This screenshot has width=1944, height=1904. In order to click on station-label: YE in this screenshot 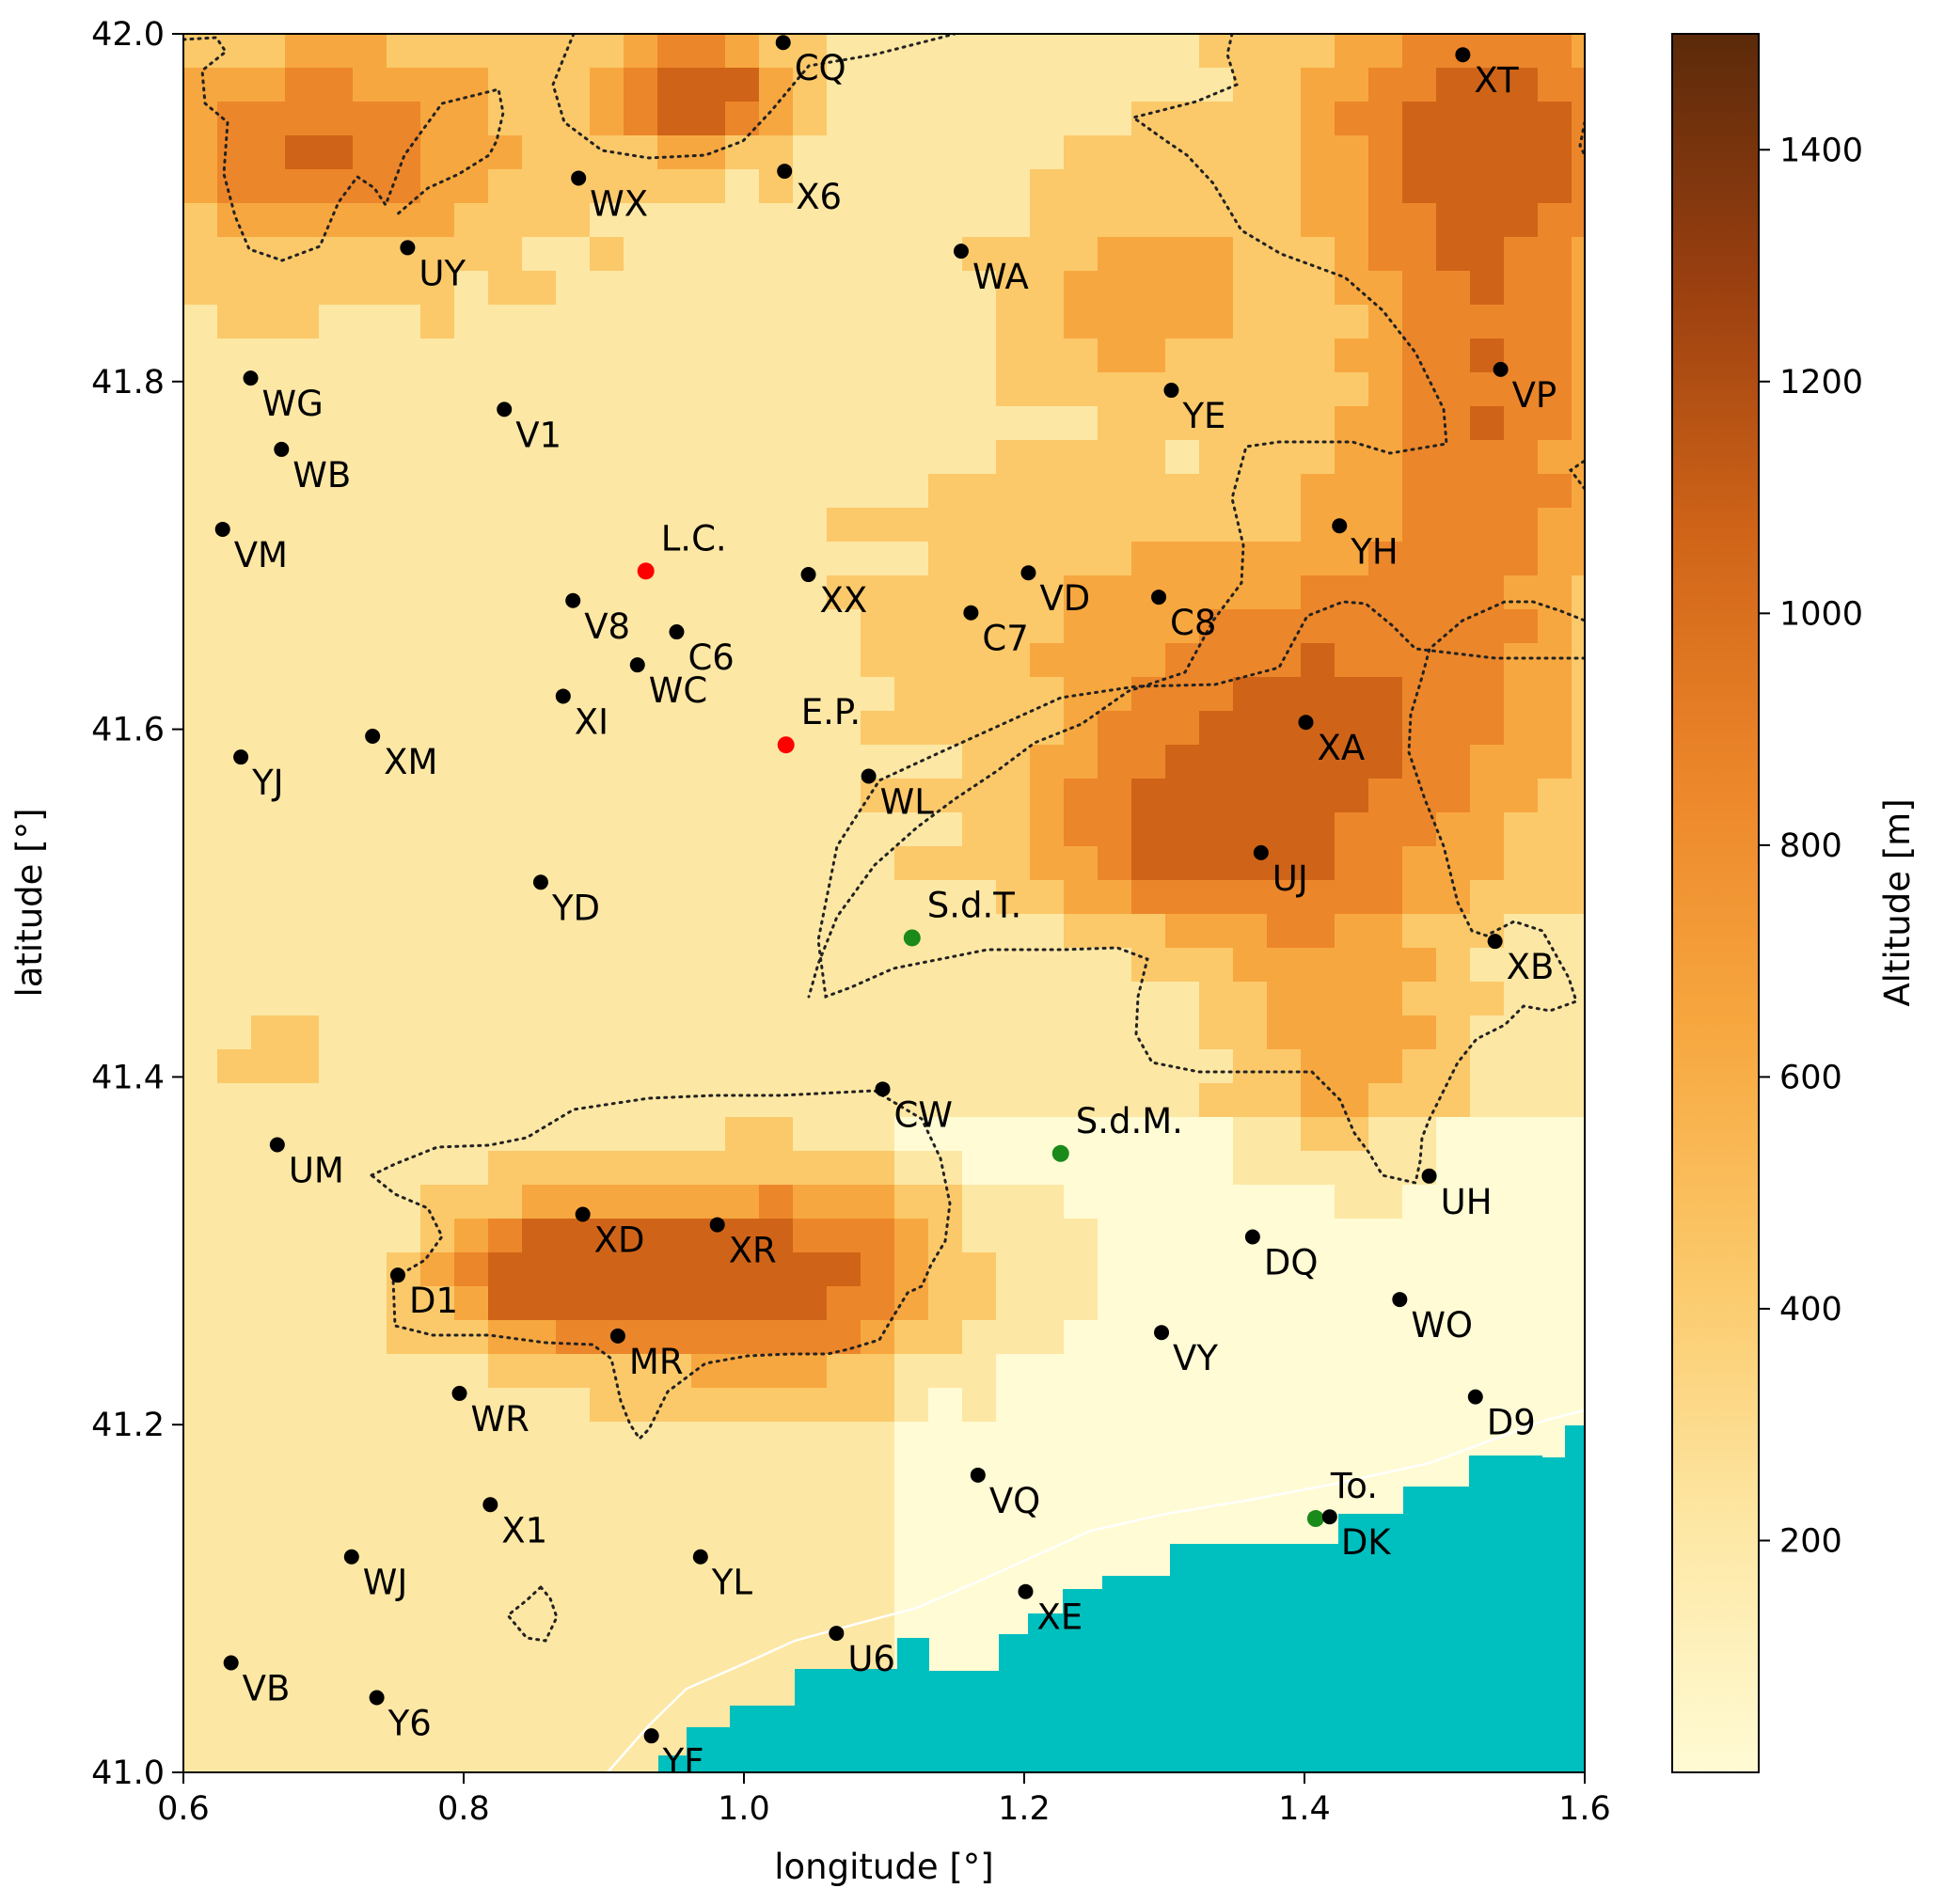, I will do `click(1203, 416)`.